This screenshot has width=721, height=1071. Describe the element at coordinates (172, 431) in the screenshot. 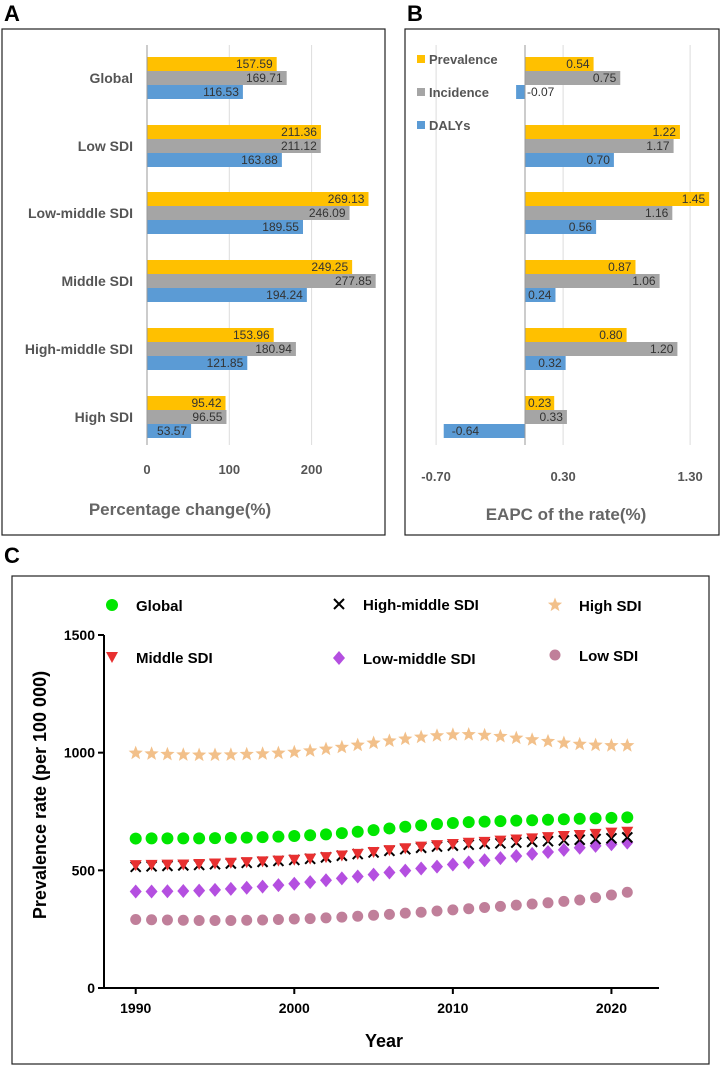

I see `panel-a-data-label: 53.57` at that location.